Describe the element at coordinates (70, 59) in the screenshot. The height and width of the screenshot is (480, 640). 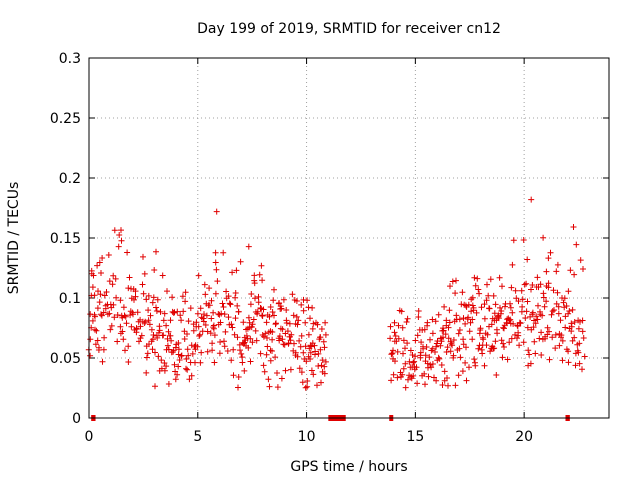
I see `y-tick-label: 0.3` at that location.